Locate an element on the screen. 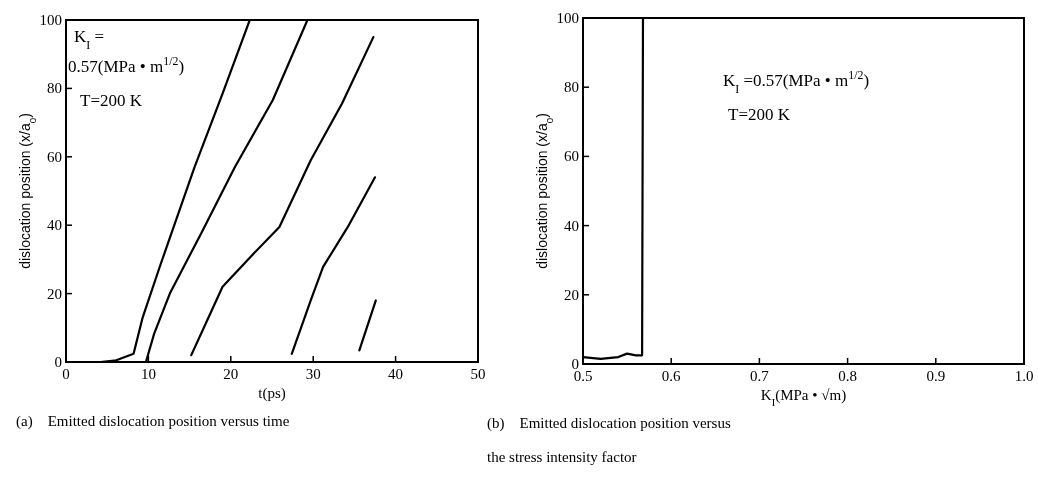 This screenshot has height=483, width=1038. annotation: 0.57(MPa • m$^{1/2}$) is located at coordinates (126, 65).